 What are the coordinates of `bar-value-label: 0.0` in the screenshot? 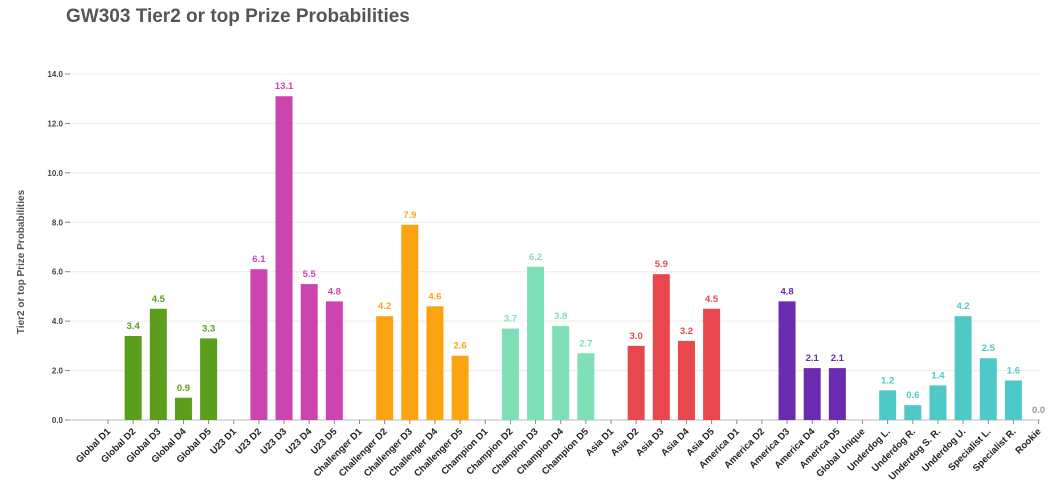 It's located at (1038, 410).